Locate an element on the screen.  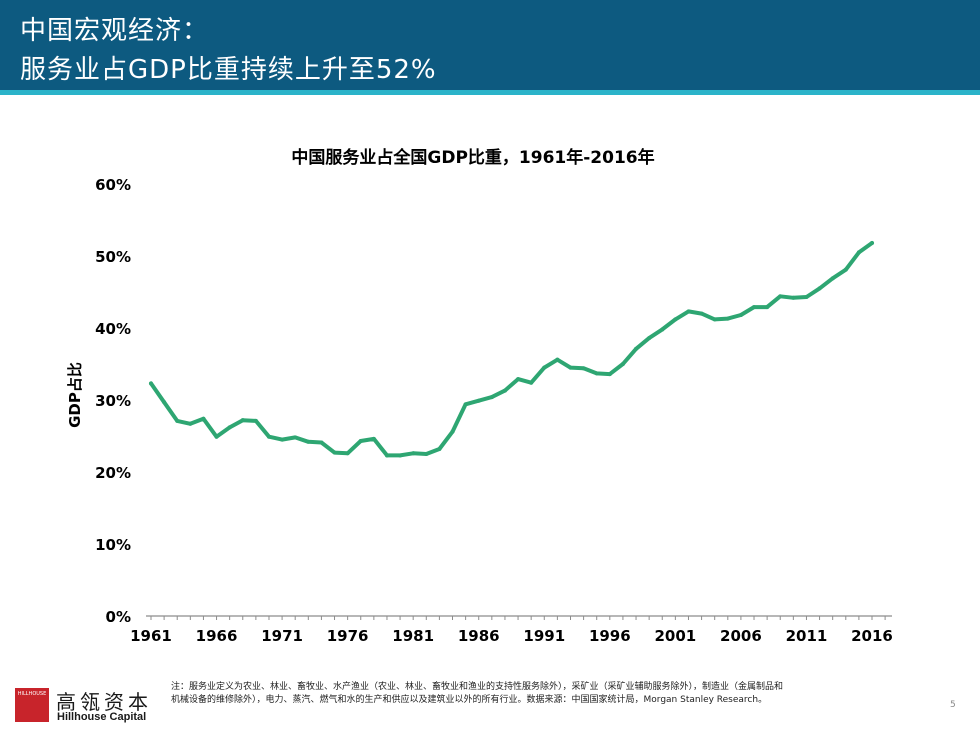
data-point-1978 is located at coordinates (373, 438).